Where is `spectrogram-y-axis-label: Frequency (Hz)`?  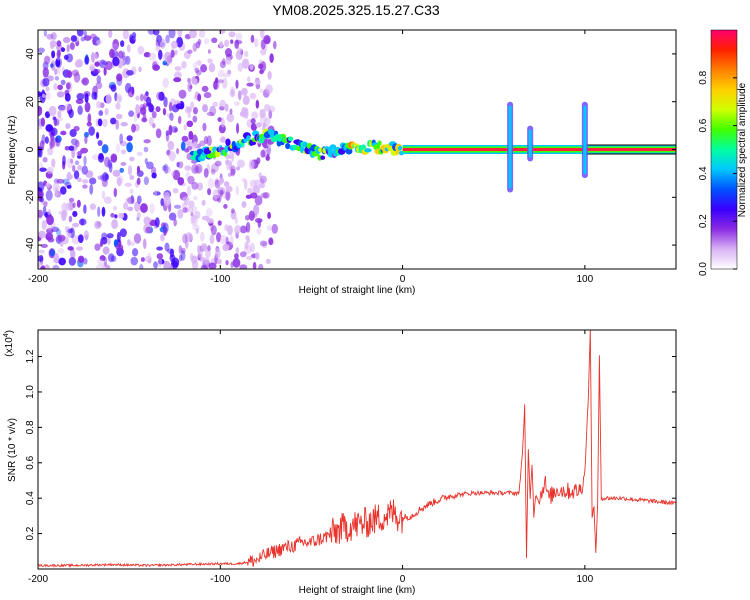
spectrogram-y-axis-label: Frequency (Hz) is located at coordinates (12, 150).